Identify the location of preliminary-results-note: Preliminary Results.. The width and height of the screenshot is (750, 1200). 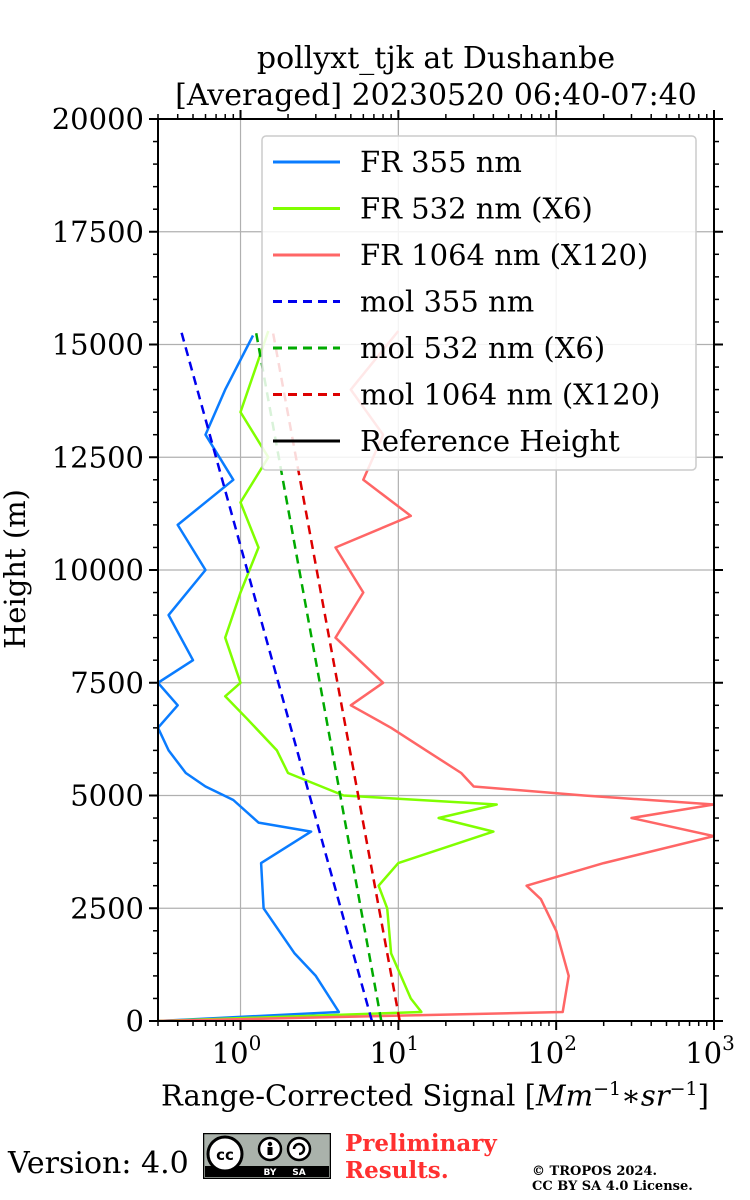
(421, 1157).